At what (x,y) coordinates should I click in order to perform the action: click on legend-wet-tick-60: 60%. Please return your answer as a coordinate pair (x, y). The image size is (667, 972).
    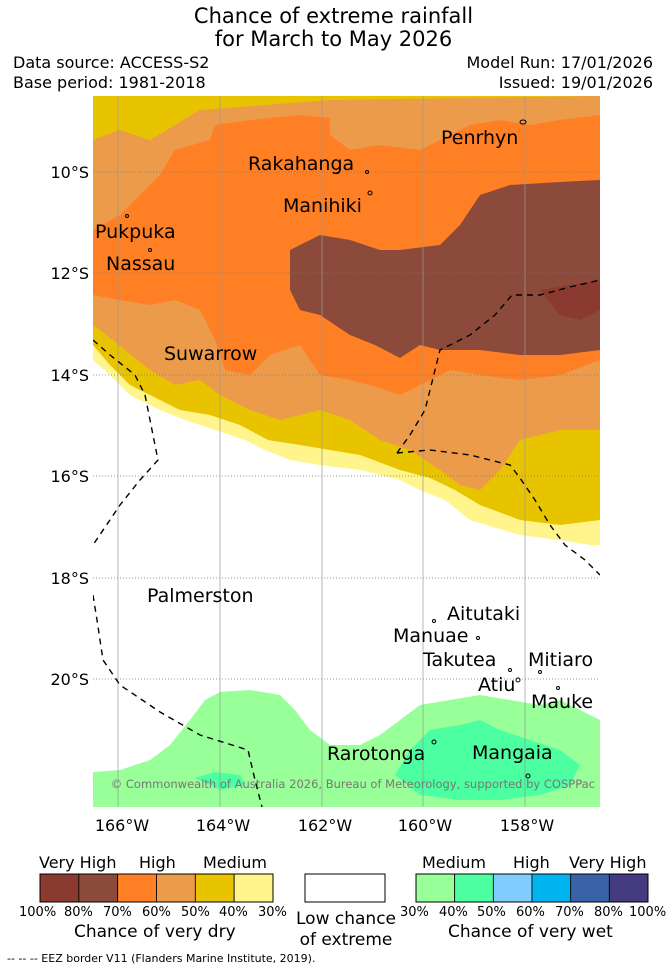
    Looking at the image, I should click on (530, 912).